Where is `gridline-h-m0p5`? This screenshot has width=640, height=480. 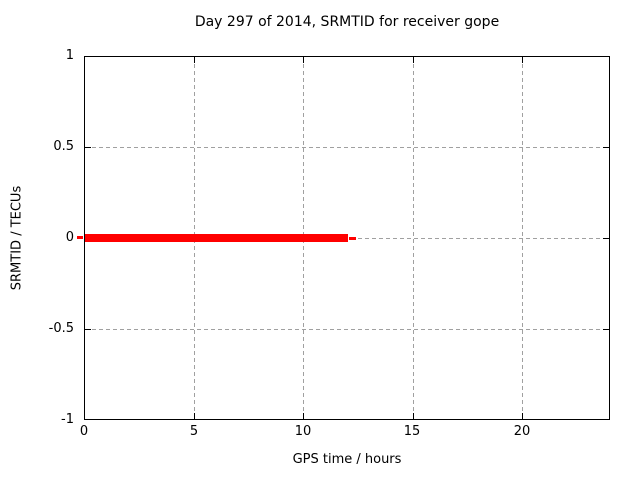
gridline-h-m0p5 is located at coordinates (347, 329).